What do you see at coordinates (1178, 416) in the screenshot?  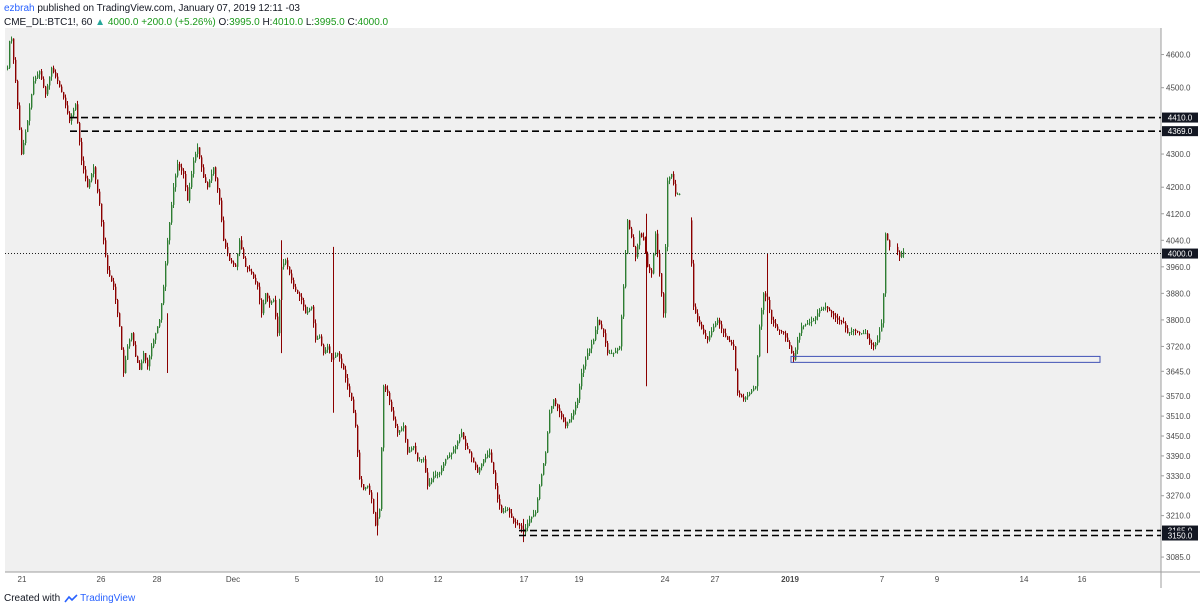 I see `y-tick-label: 3510.0` at bounding box center [1178, 416].